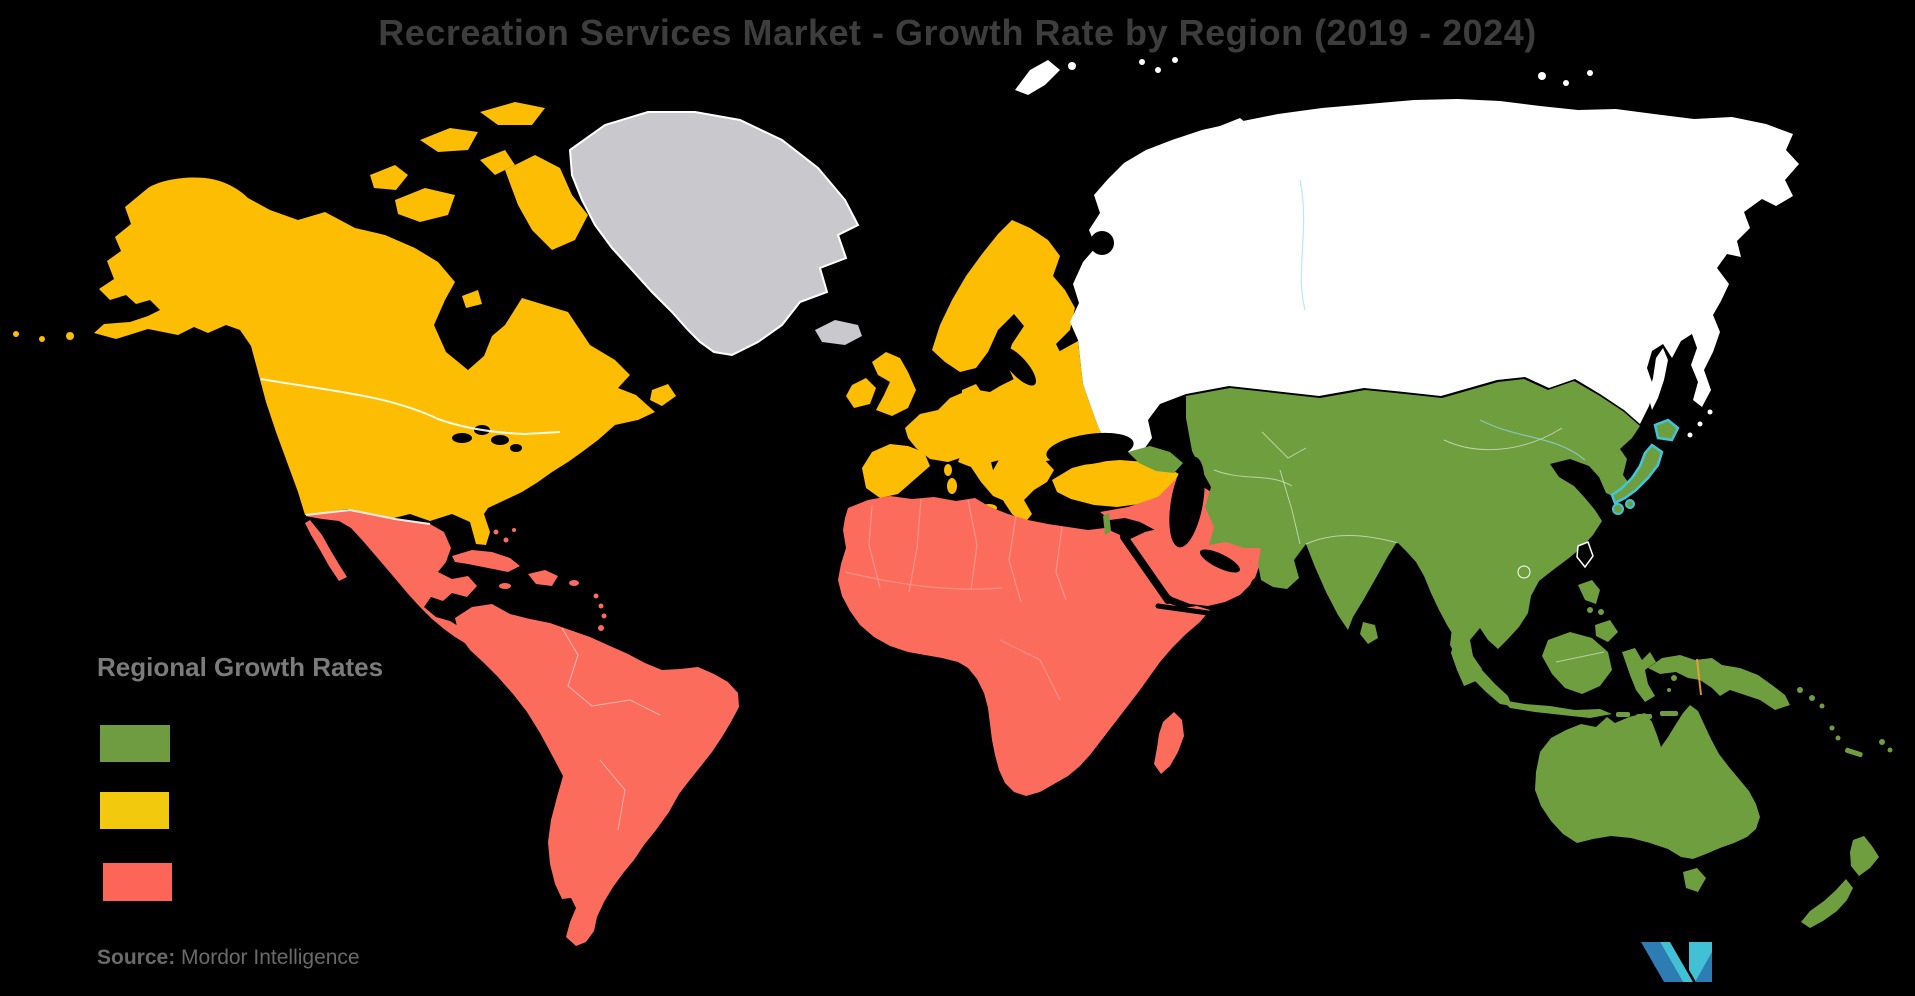  I want to click on new-guinea, so click(1719, 682).